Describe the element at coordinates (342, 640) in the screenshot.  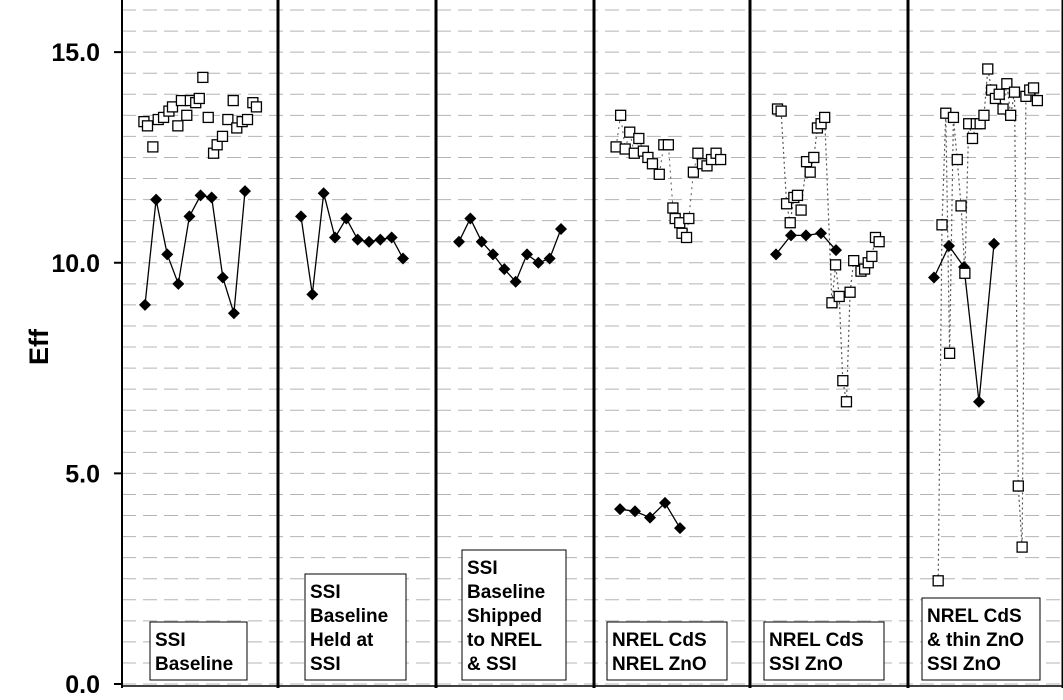
I see `panel-label-line: Held at` at that location.